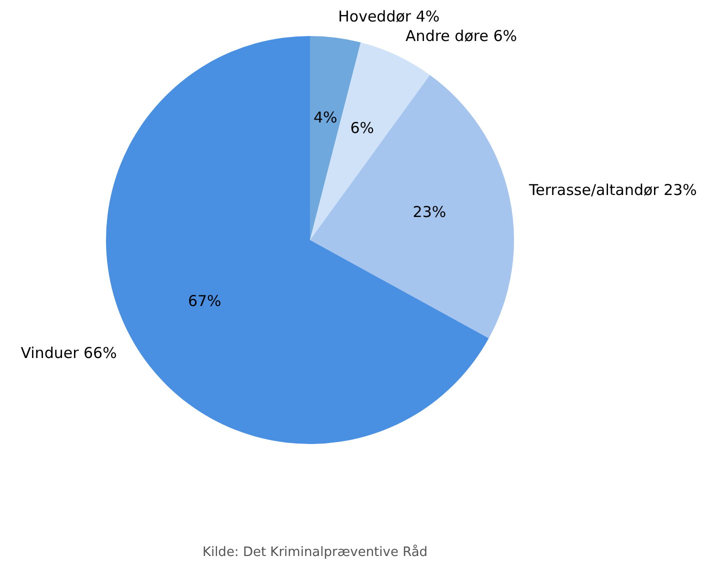  I want to click on data-label: 4%, so click(325, 117).